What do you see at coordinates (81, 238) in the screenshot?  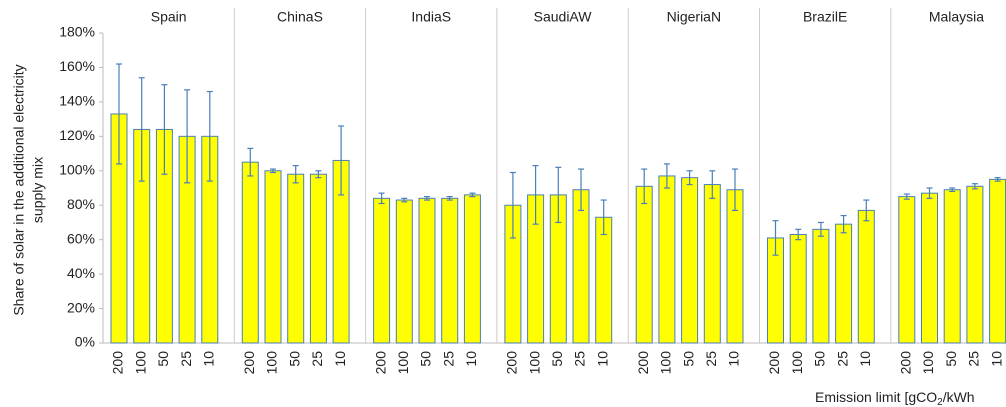 I see `y-tick-label: 60%` at bounding box center [81, 238].